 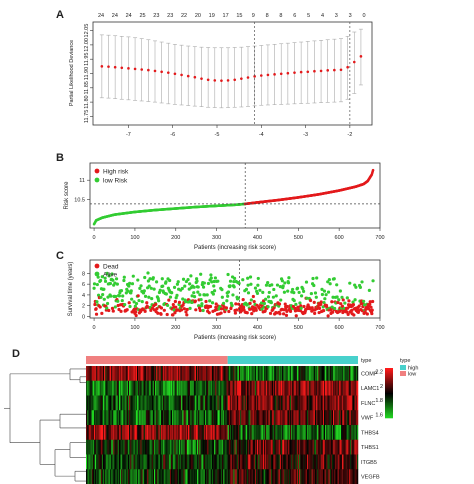 What do you see at coordinates (389, 411) in the screenshot?
I see `color-scale-bin` at bounding box center [389, 411].